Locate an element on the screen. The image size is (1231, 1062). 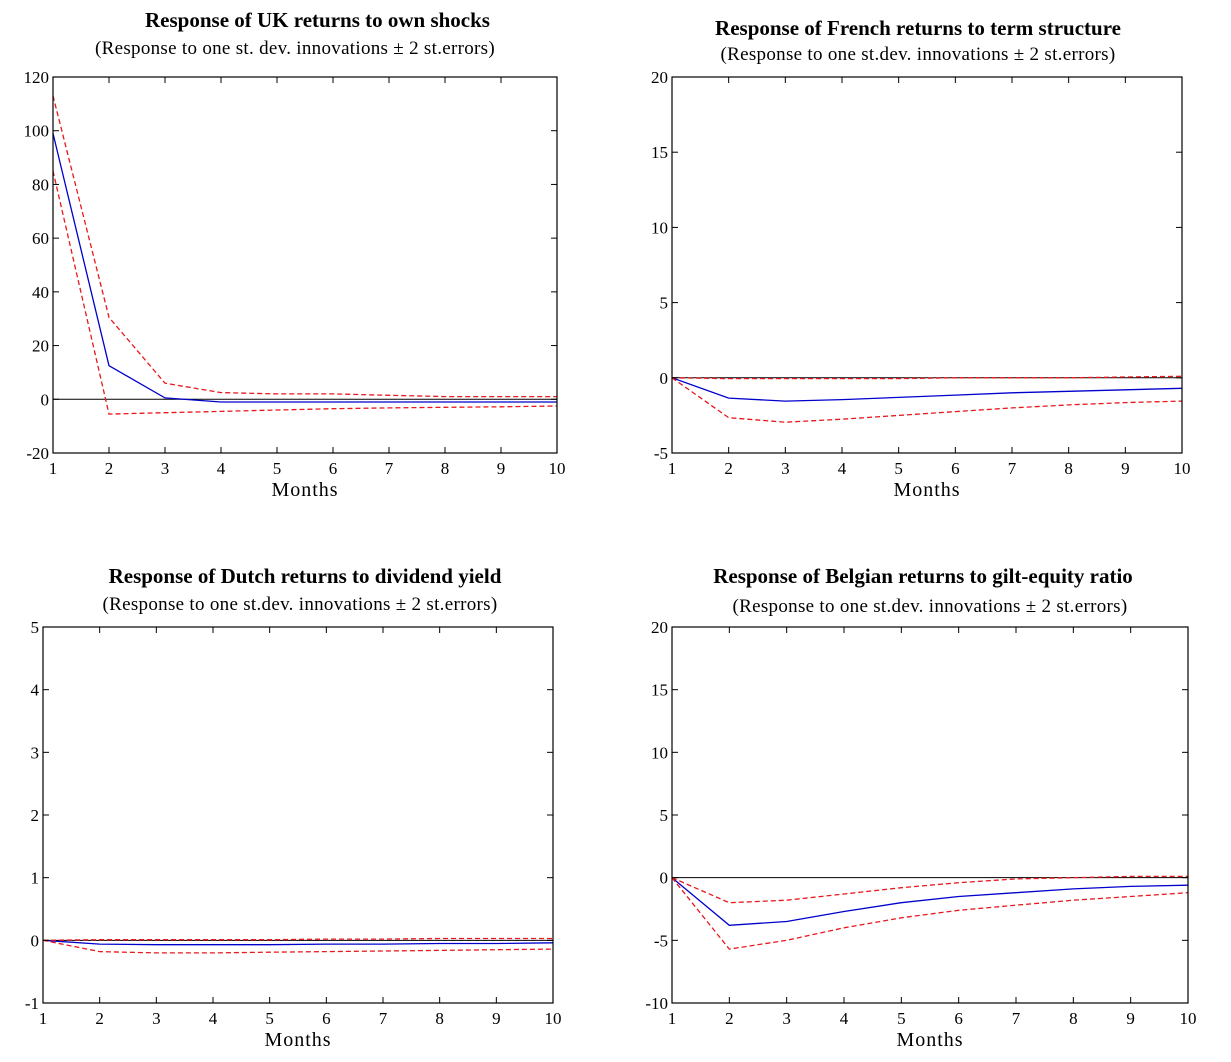
y-tick-label: -20 is located at coordinates (37, 453).